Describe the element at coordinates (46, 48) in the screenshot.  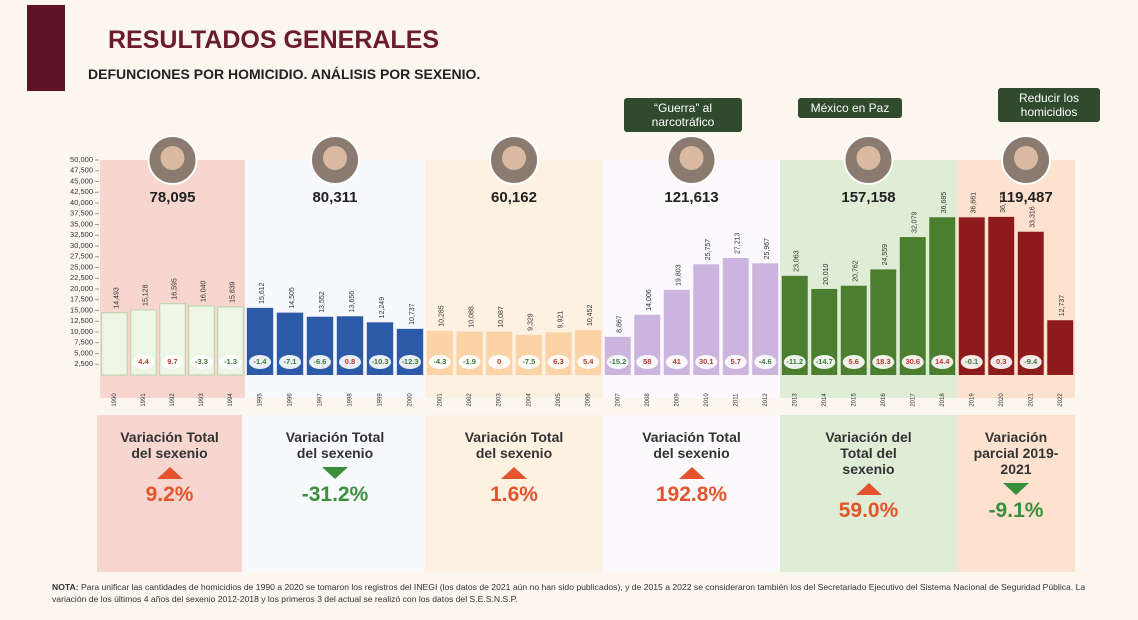
I see `logo-bar` at that location.